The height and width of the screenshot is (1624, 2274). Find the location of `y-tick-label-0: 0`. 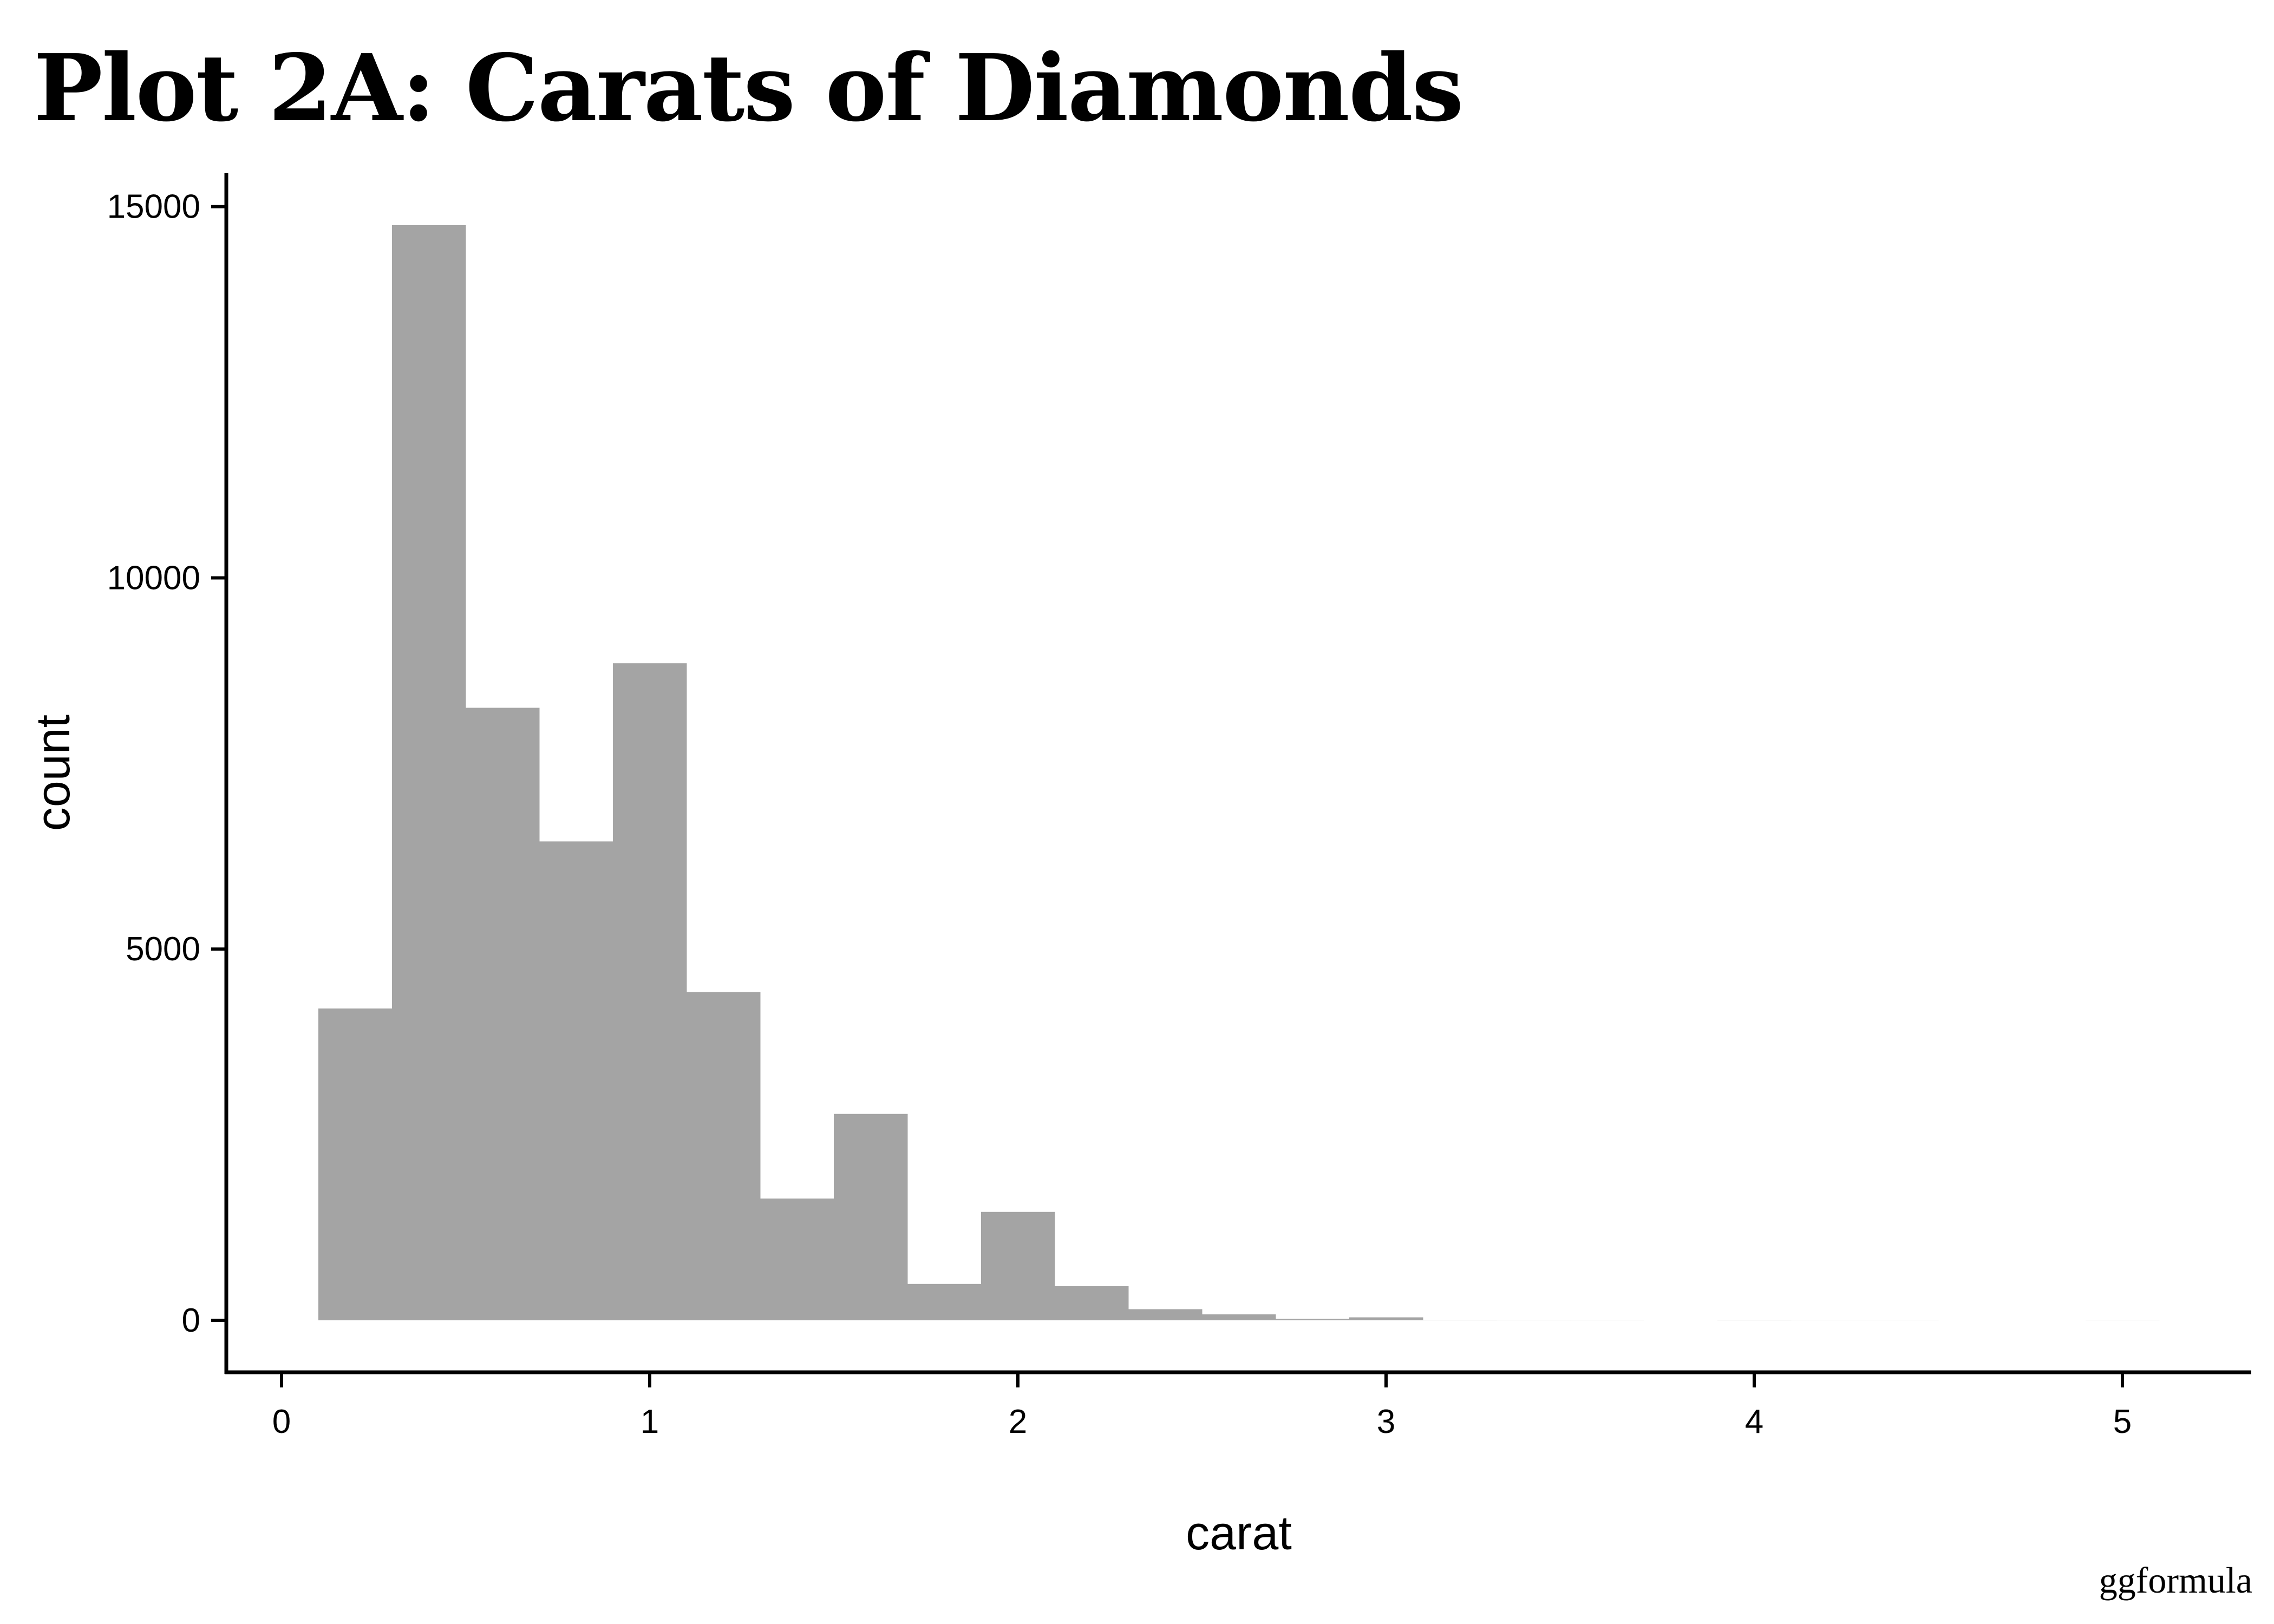

y-tick-label-0: 0 is located at coordinates (191, 1320).